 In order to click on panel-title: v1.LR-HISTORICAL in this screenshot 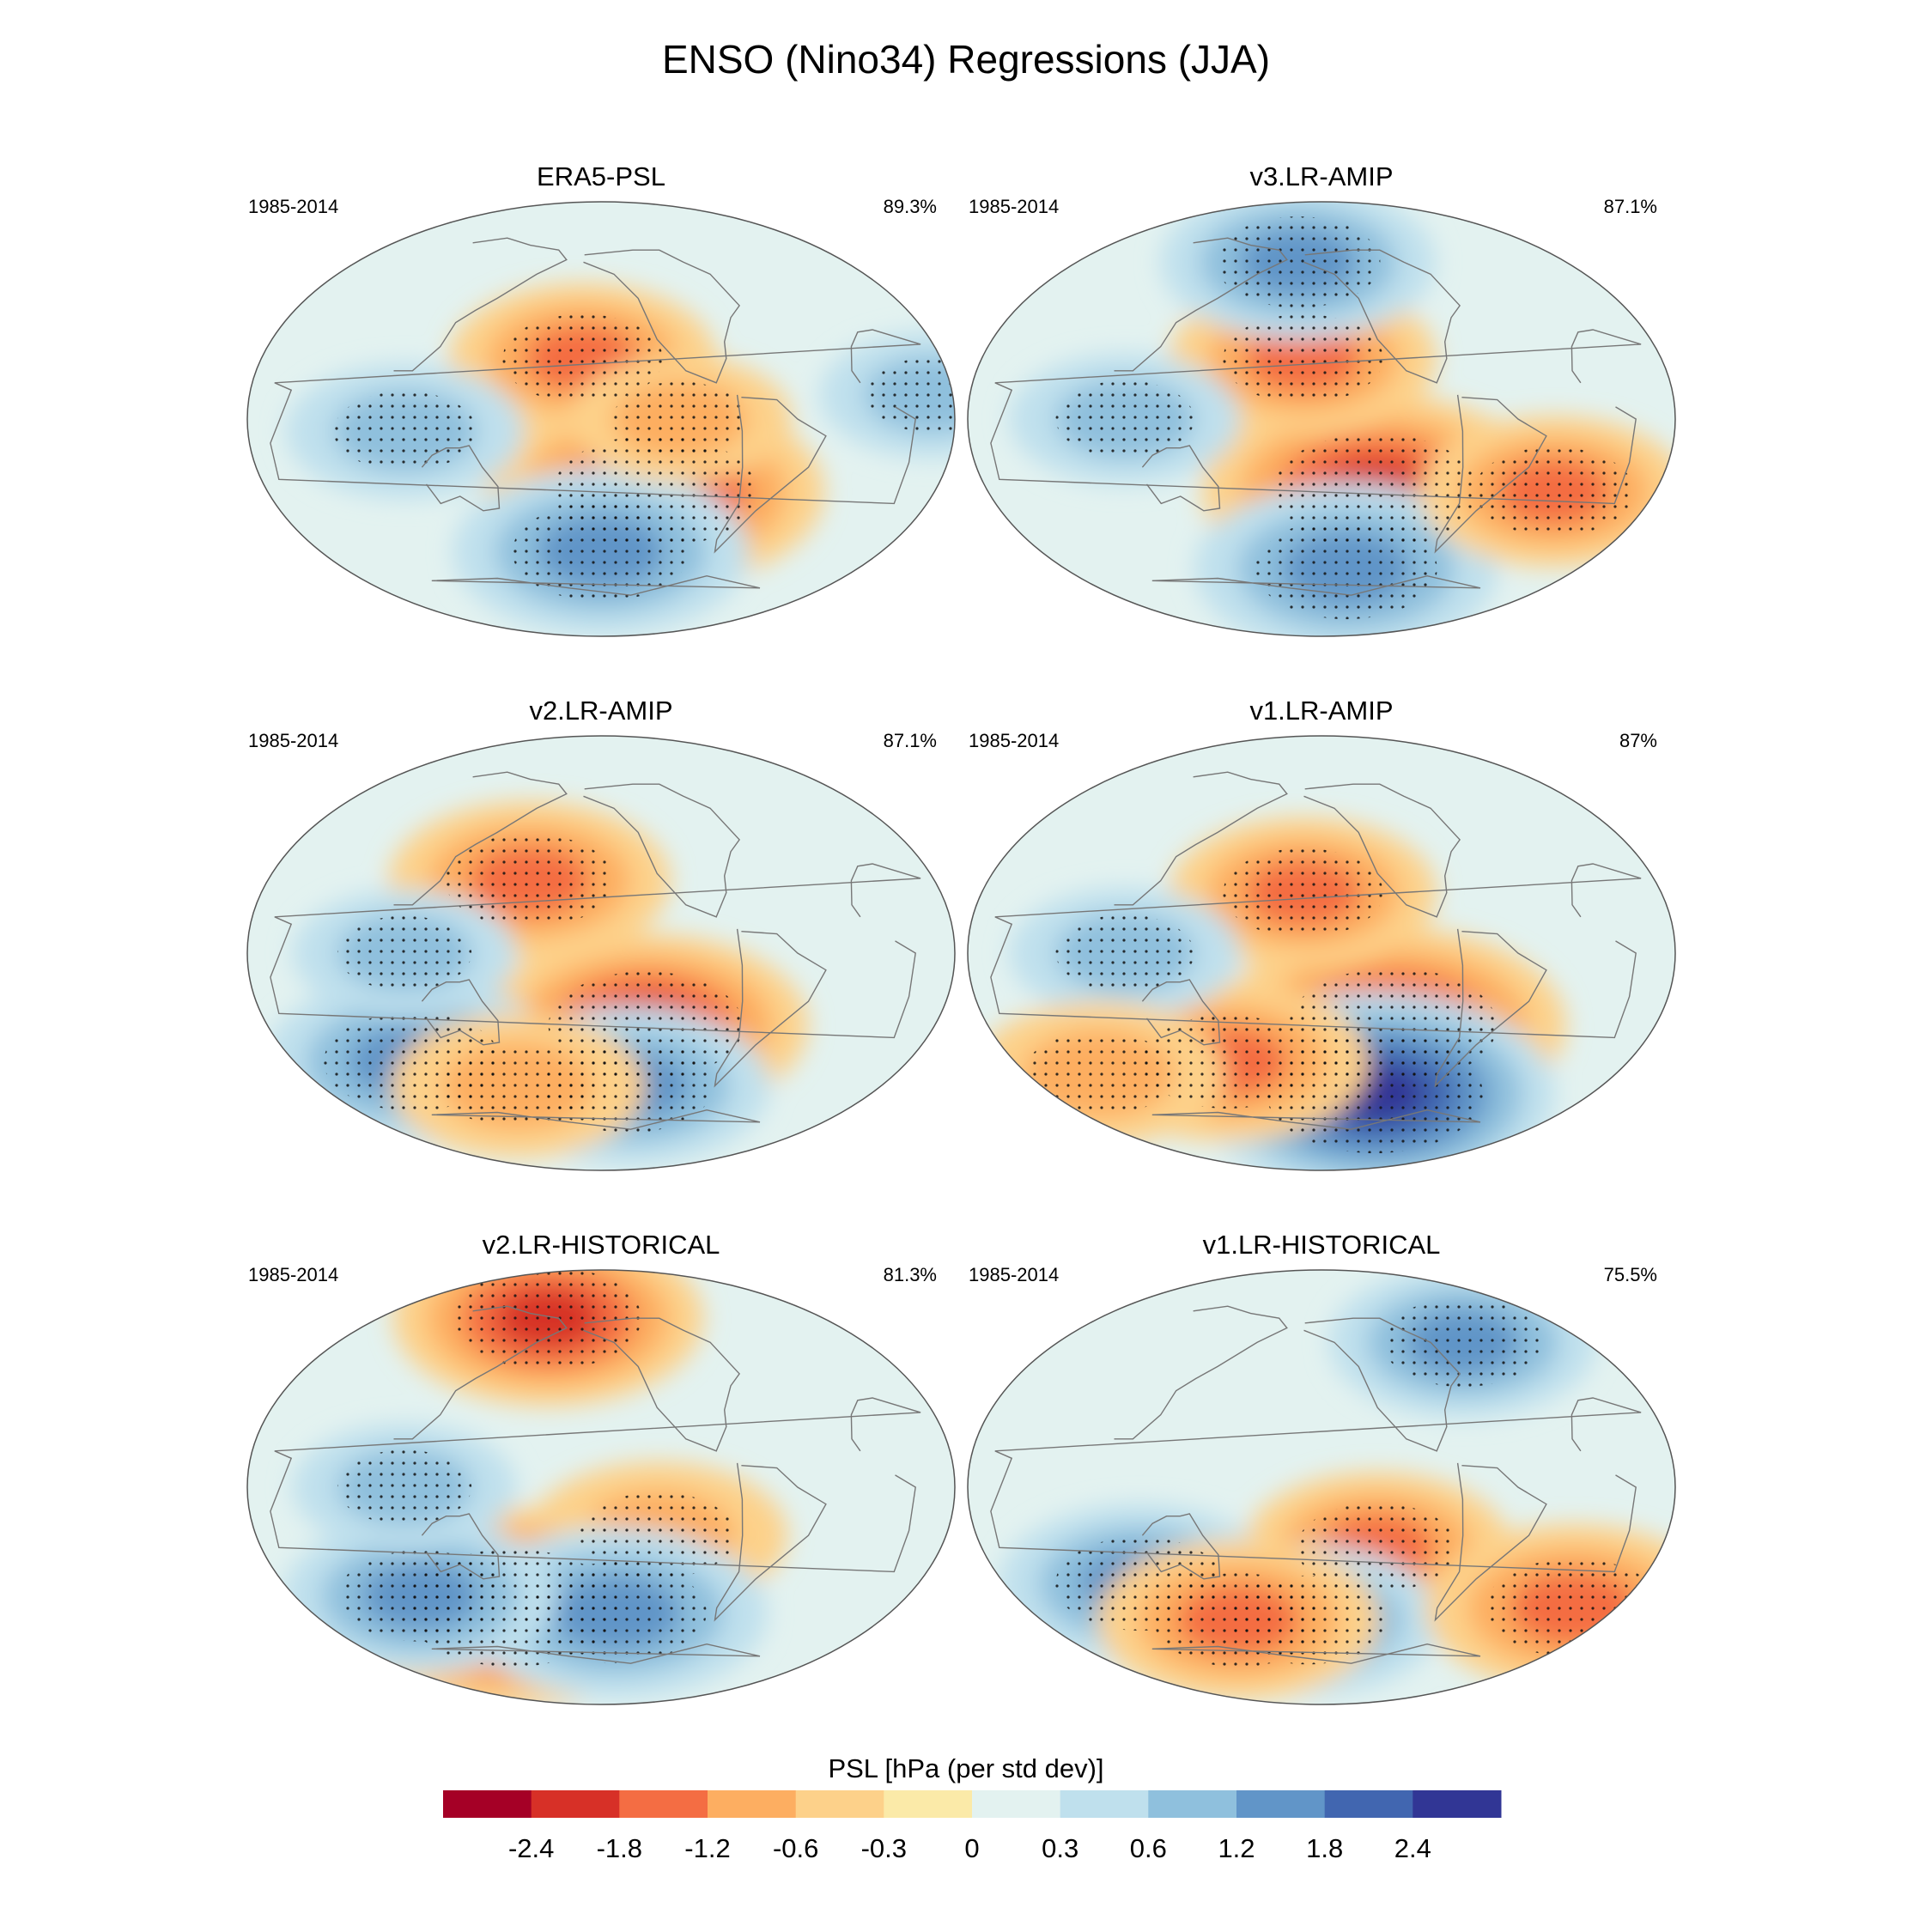, I will do `click(1321, 1245)`.